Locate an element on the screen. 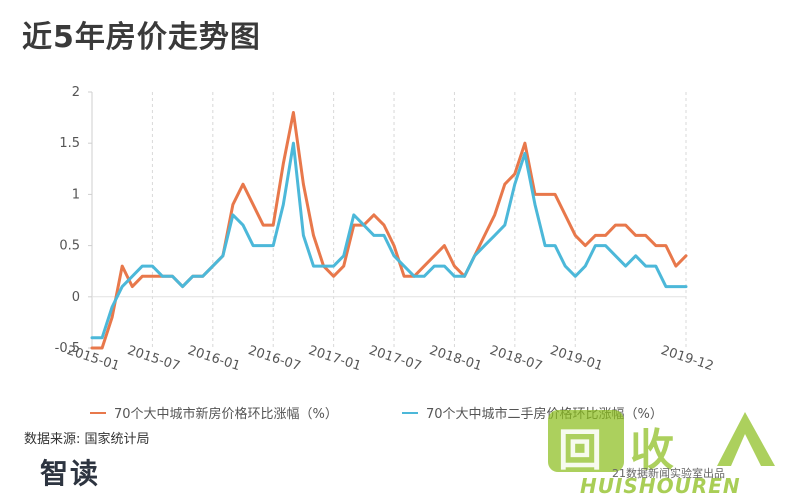  x-tick-label: 2016-07 is located at coordinates (274, 358).